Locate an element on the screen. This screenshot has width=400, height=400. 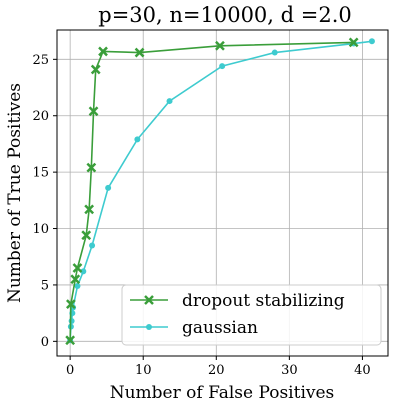
y-tick-label: 0 is located at coordinates (45, 342).